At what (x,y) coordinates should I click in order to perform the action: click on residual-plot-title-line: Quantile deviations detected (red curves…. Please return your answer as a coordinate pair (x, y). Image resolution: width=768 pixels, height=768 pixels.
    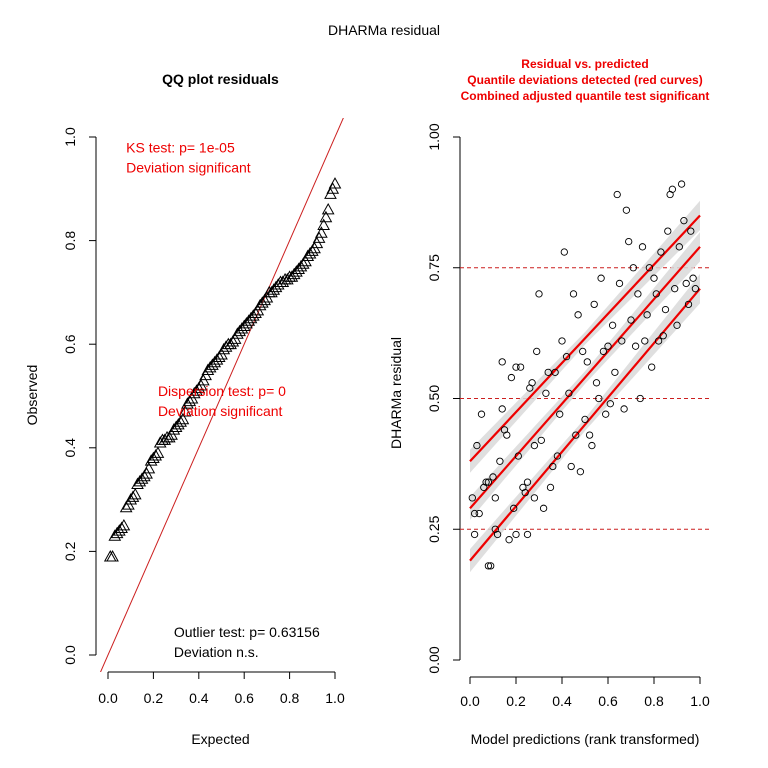
    Looking at the image, I should click on (584, 80).